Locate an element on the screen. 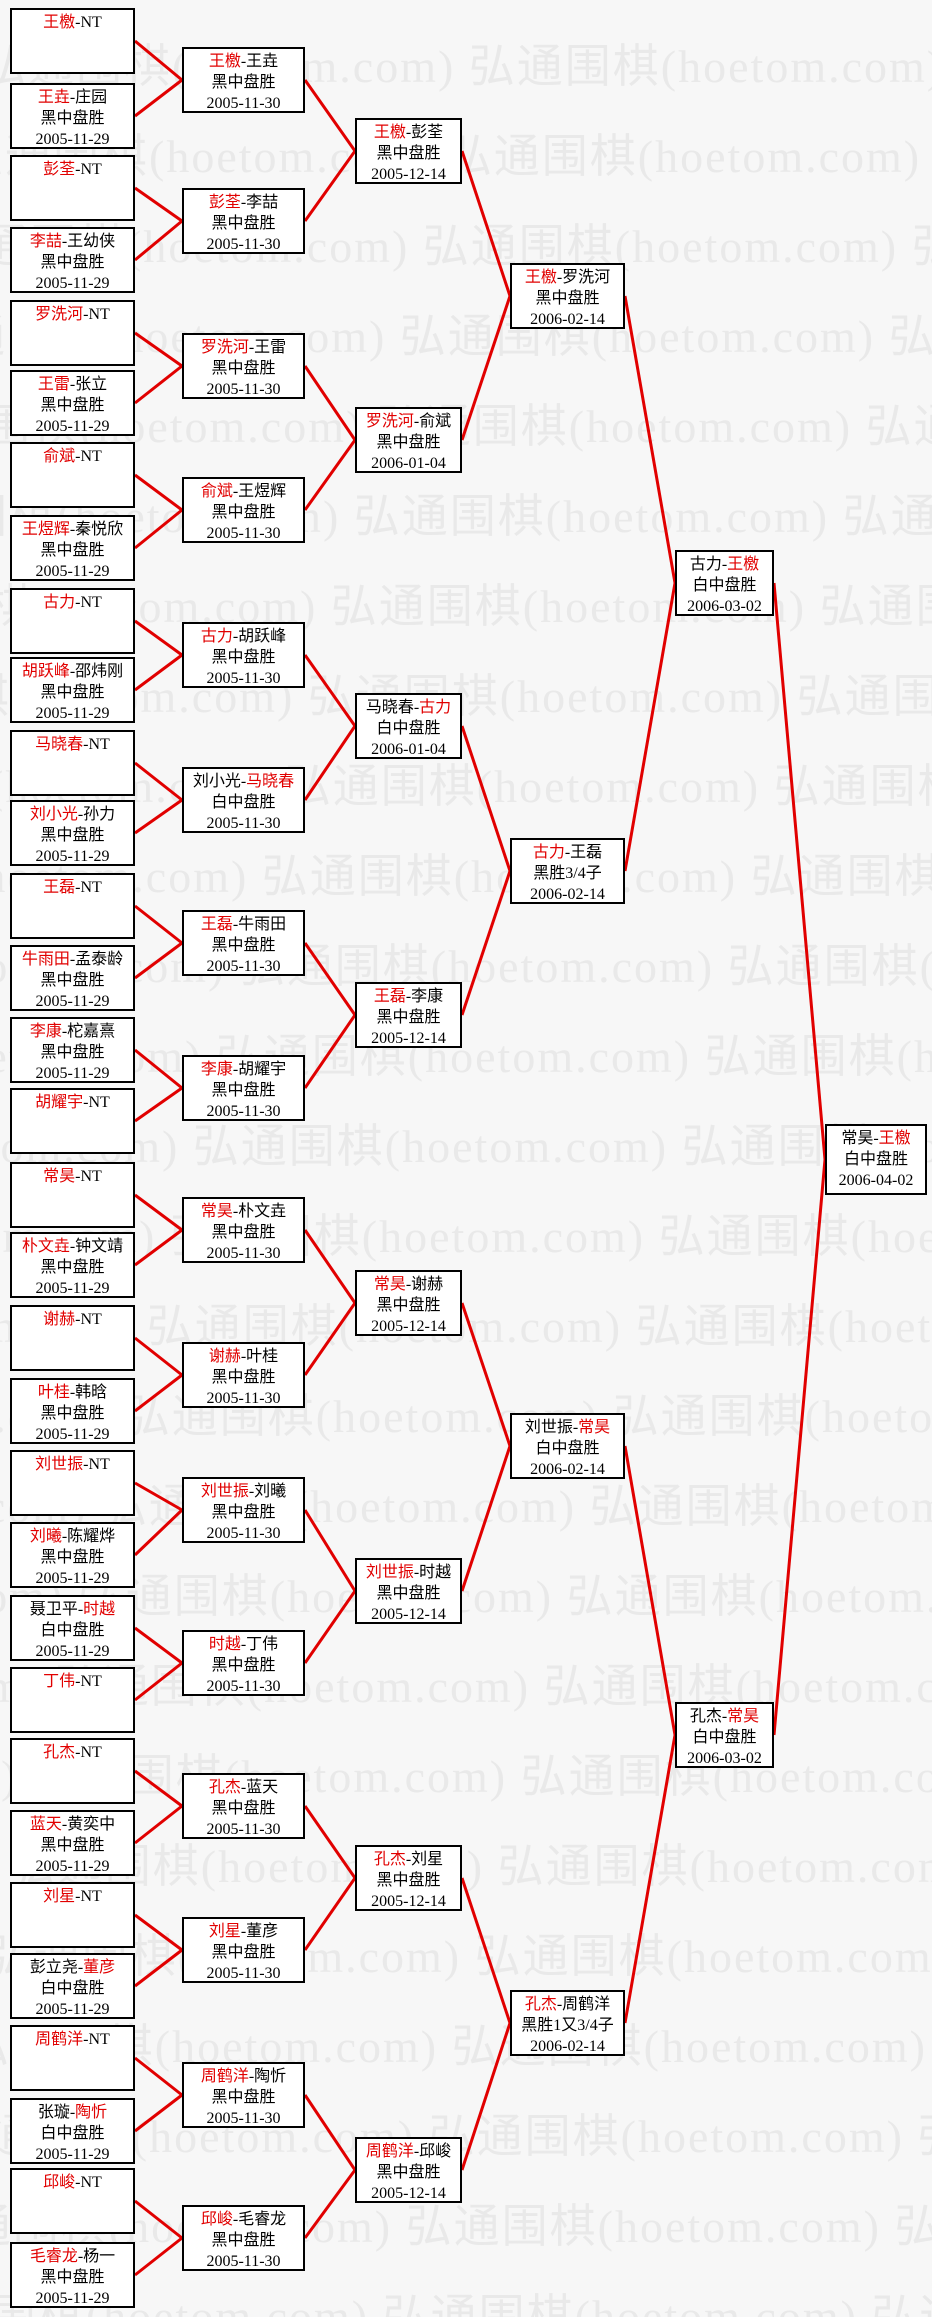 This screenshot has height=2317, width=932. match-box: 谢赫-叶桂 黑中盘胜 2005-11-30 is located at coordinates (243, 1375).